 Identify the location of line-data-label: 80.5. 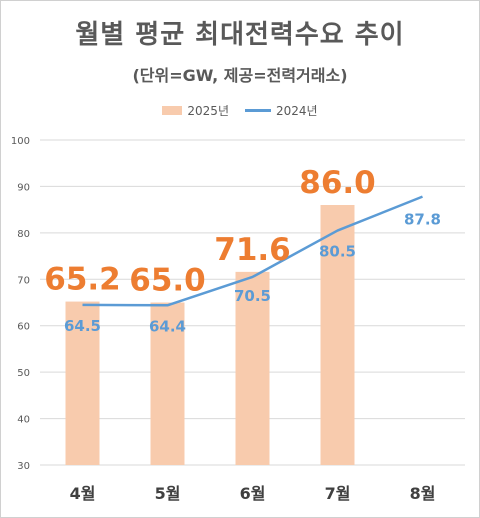
(337, 252).